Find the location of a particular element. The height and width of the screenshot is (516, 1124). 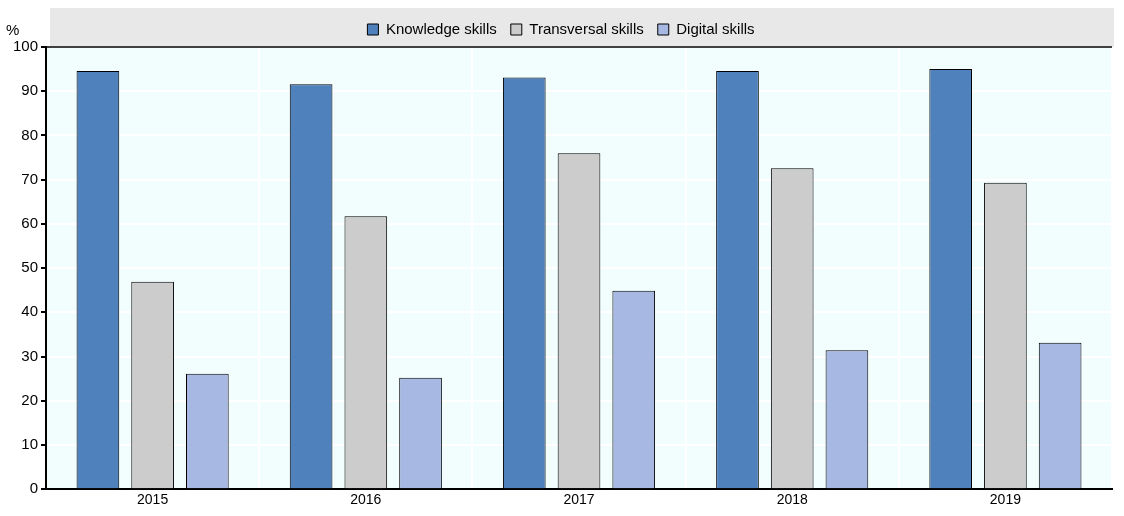

x-tick-label: 2018 is located at coordinates (792, 499).